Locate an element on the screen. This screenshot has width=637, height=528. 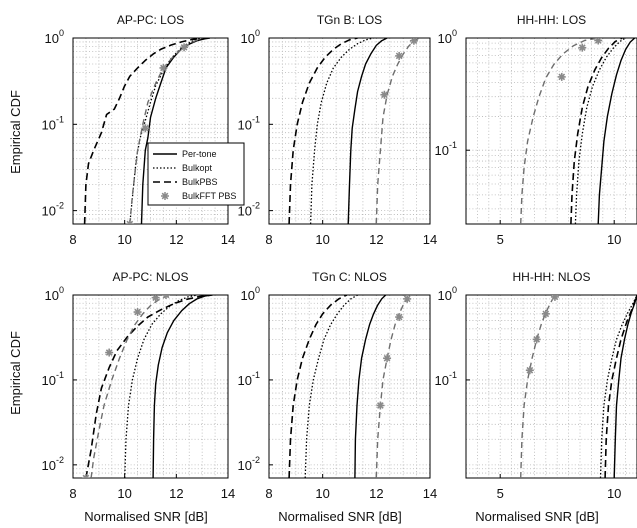
panel-title: TGn B: LOS is located at coordinates (349, 20).